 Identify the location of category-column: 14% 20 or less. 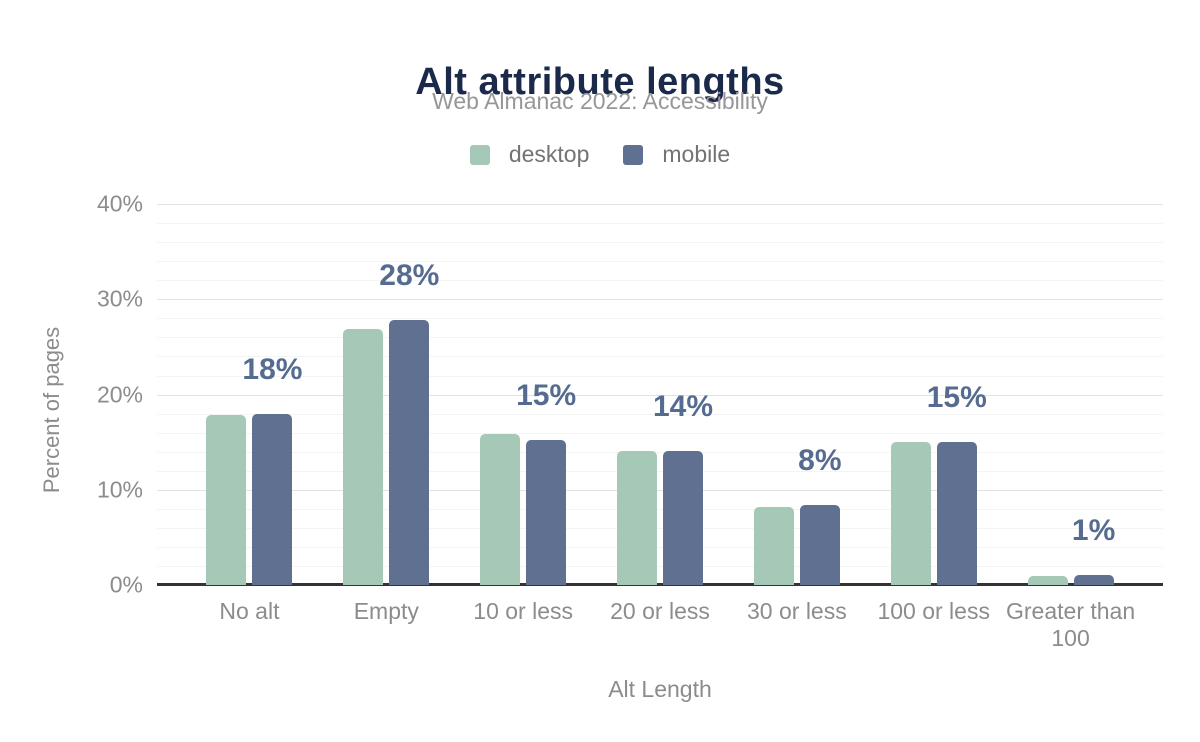
(660, 414).